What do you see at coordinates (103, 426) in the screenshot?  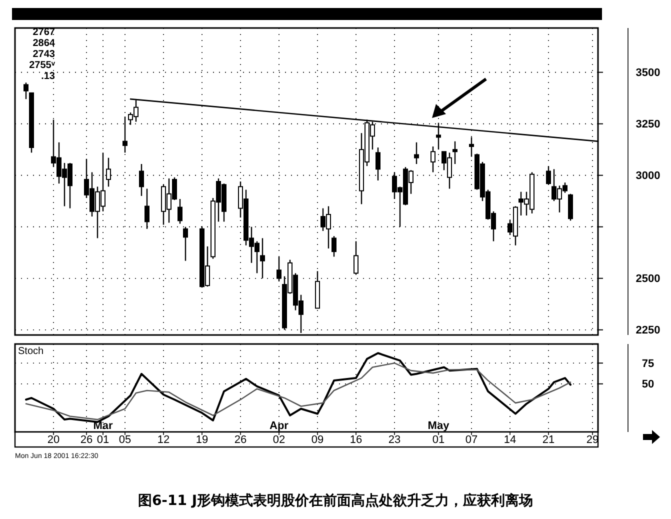 I see `x2-tick-label: Mar` at bounding box center [103, 426].